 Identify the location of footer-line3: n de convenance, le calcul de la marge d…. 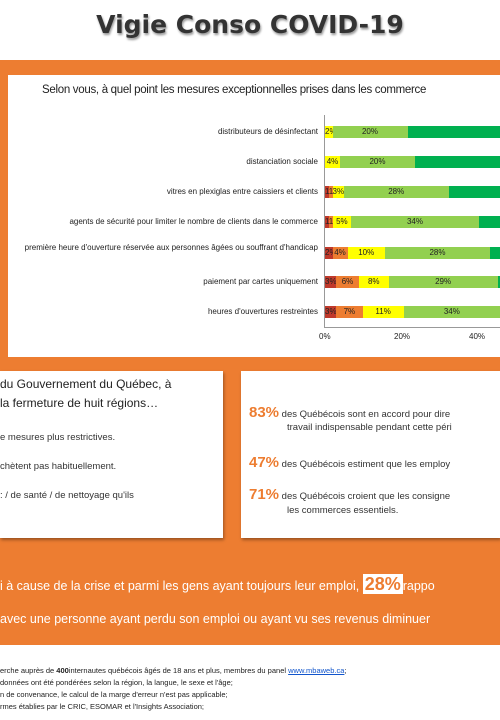
(114, 694).